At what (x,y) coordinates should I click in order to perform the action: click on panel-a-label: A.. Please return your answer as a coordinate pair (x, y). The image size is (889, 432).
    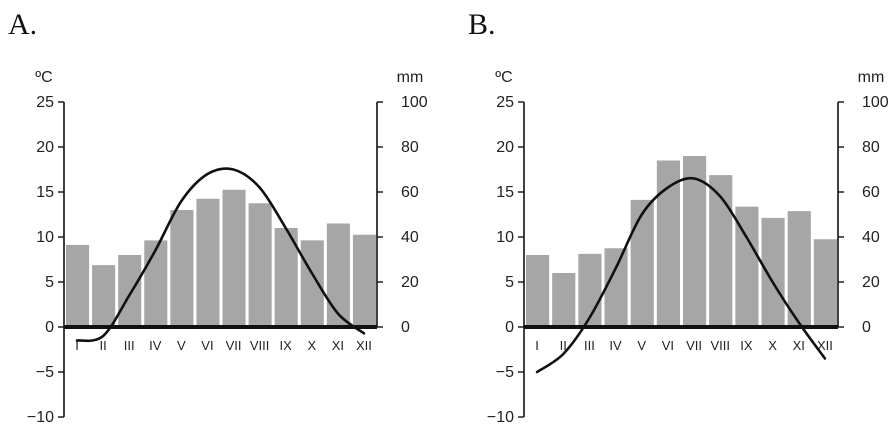
    Looking at the image, I should click on (23, 24).